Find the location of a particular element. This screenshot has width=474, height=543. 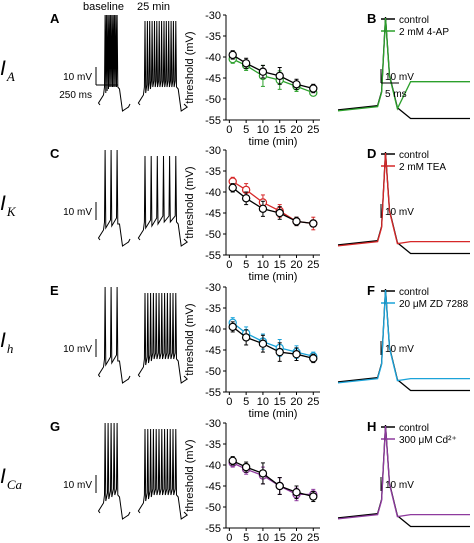

current-label-sub: A is located at coordinates (10, 76).